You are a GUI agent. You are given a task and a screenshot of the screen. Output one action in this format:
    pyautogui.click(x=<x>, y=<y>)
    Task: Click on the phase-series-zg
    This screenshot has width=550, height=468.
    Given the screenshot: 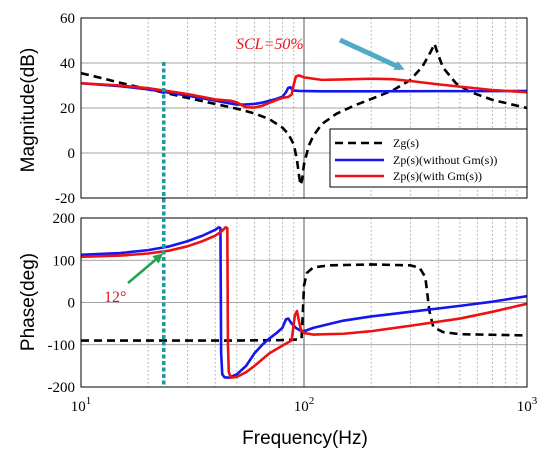 What is the action you would take?
    pyautogui.click(x=304, y=302)
    